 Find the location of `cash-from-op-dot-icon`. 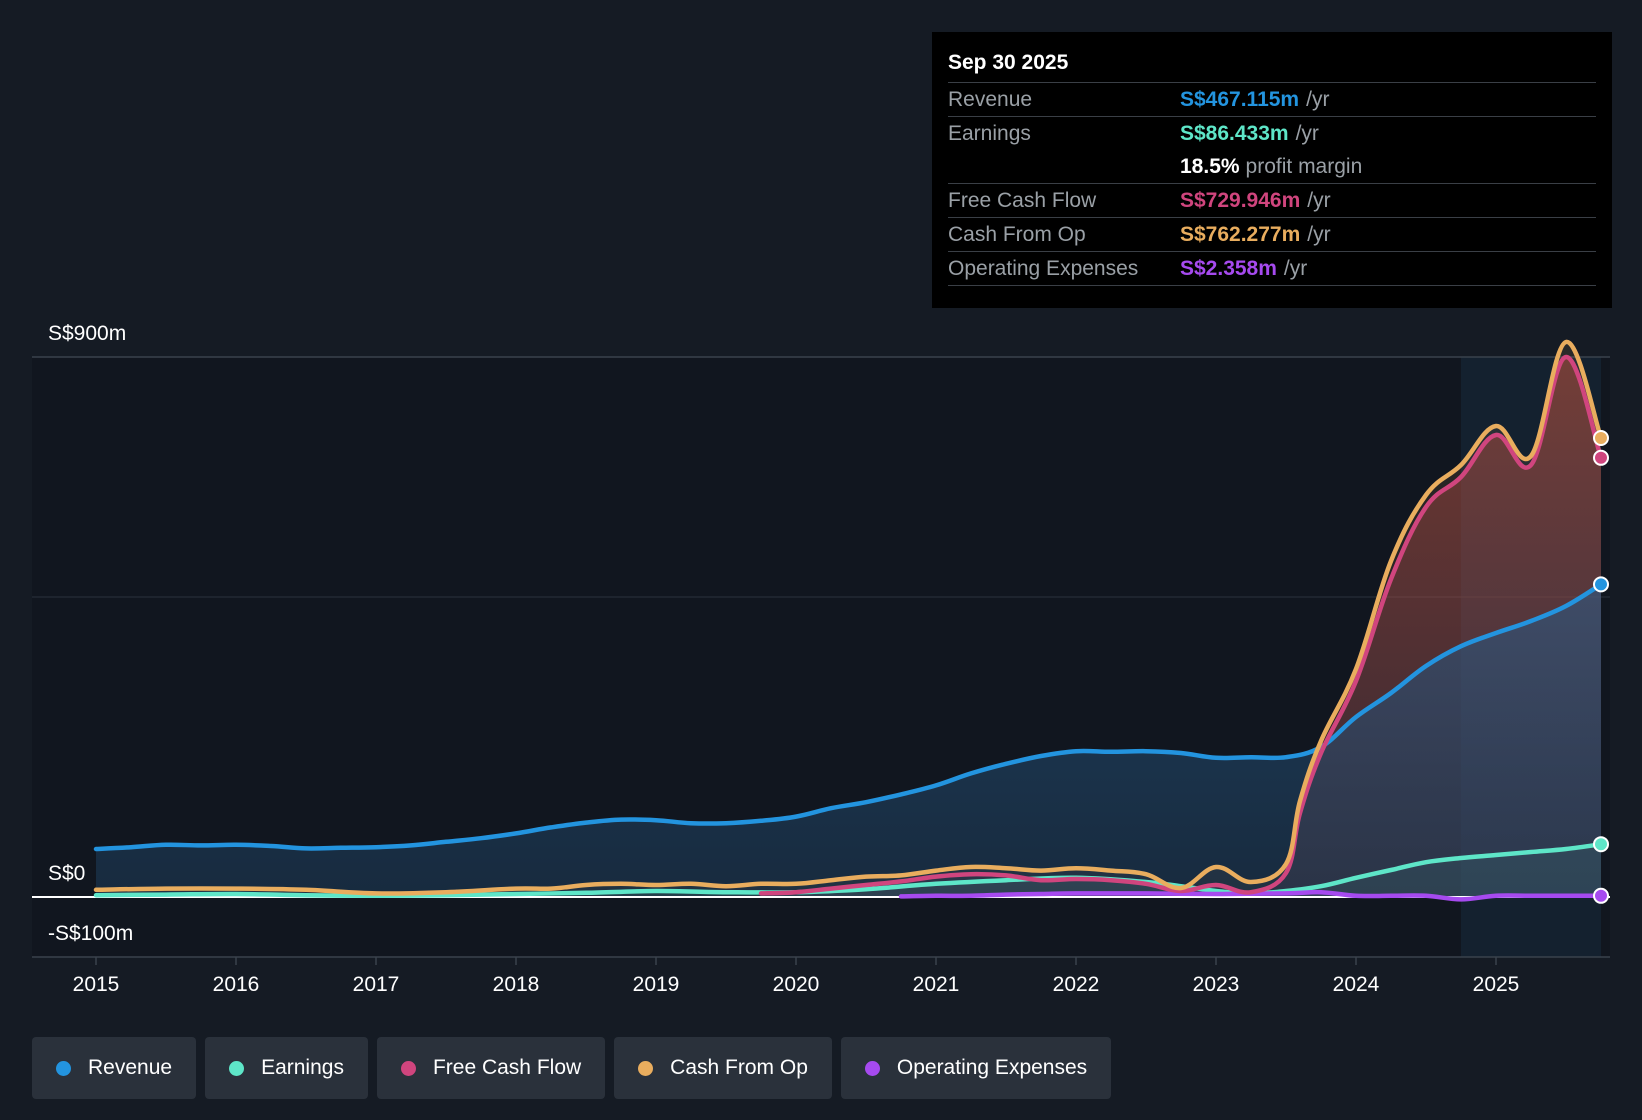

cash-from-op-dot-icon is located at coordinates (646, 1068).